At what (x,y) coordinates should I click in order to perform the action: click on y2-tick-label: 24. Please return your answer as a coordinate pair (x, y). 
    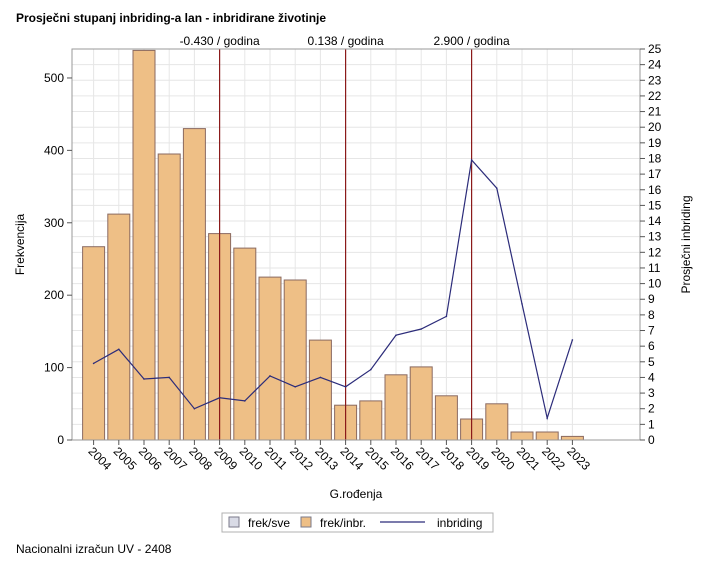
    Looking at the image, I should click on (655, 65).